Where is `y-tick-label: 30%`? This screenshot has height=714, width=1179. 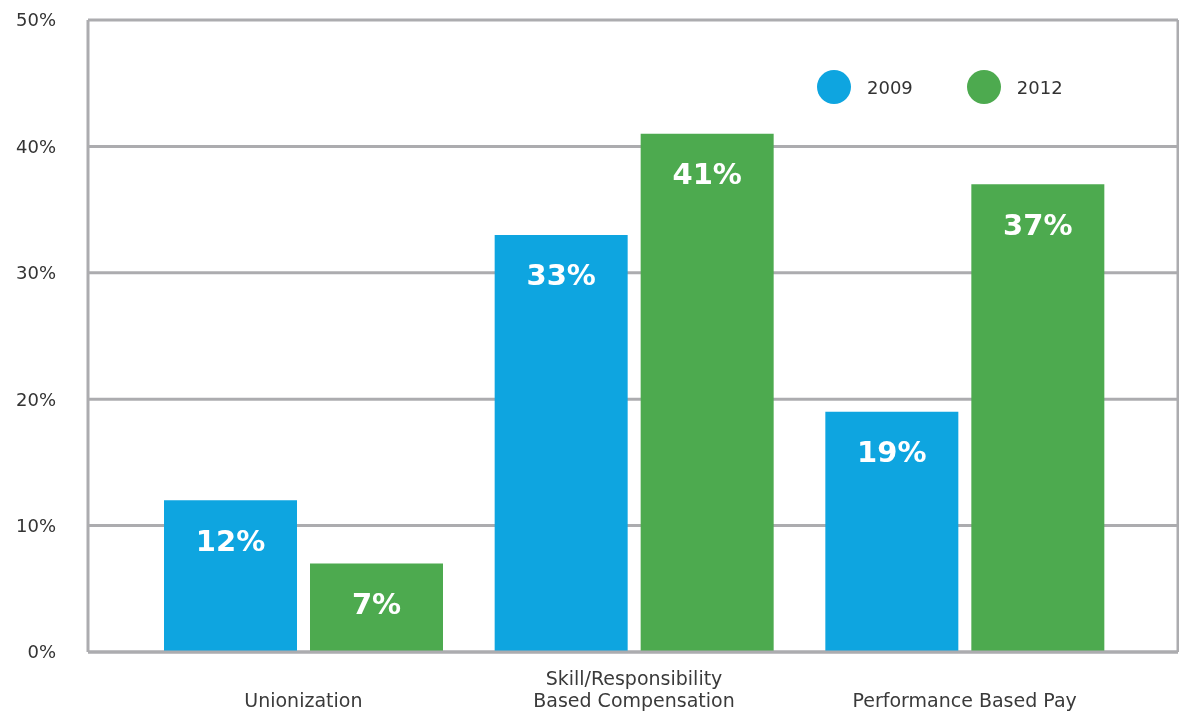
y-tick-label: 30% is located at coordinates (35, 273).